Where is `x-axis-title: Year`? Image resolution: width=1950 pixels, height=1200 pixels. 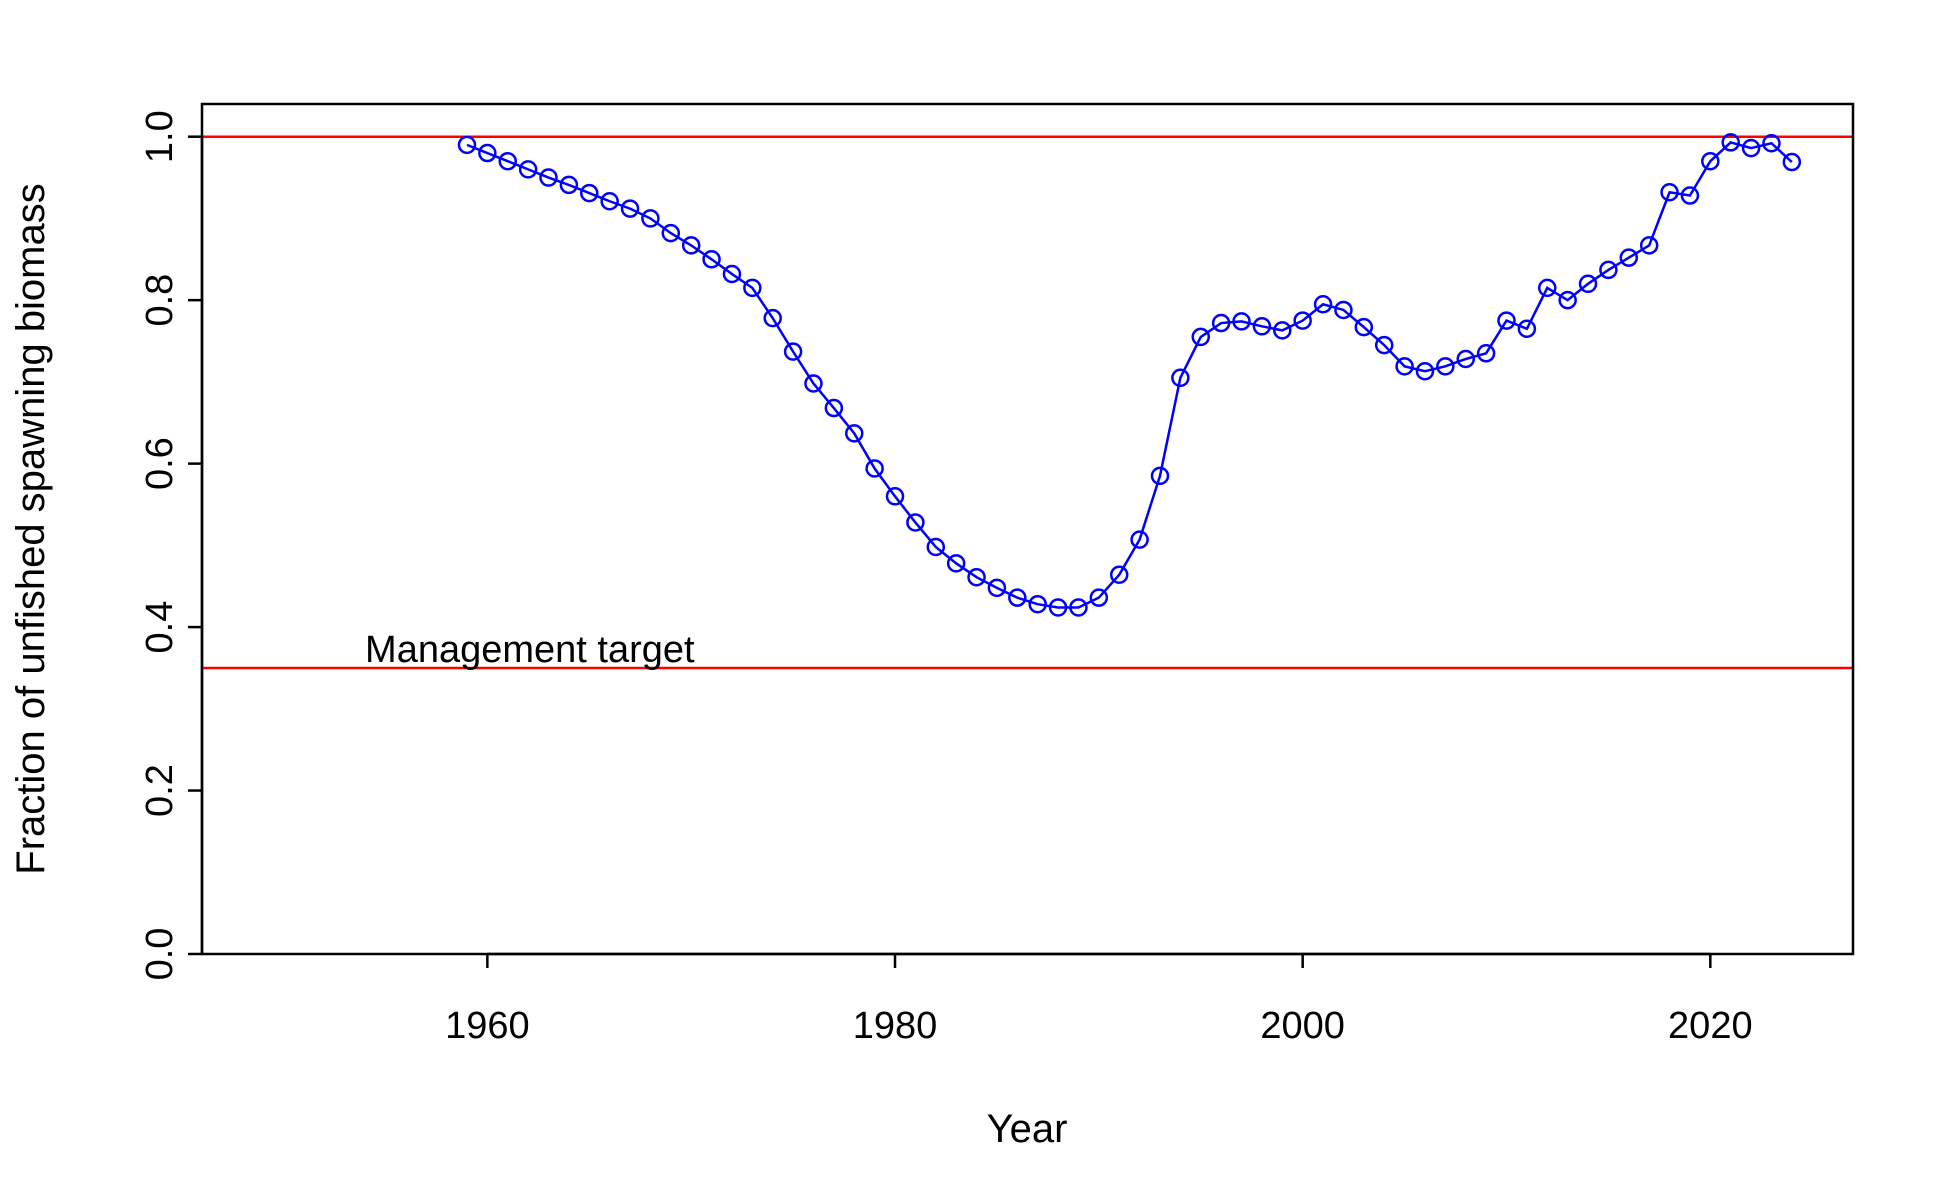 x-axis-title: Year is located at coordinates (1027, 1129).